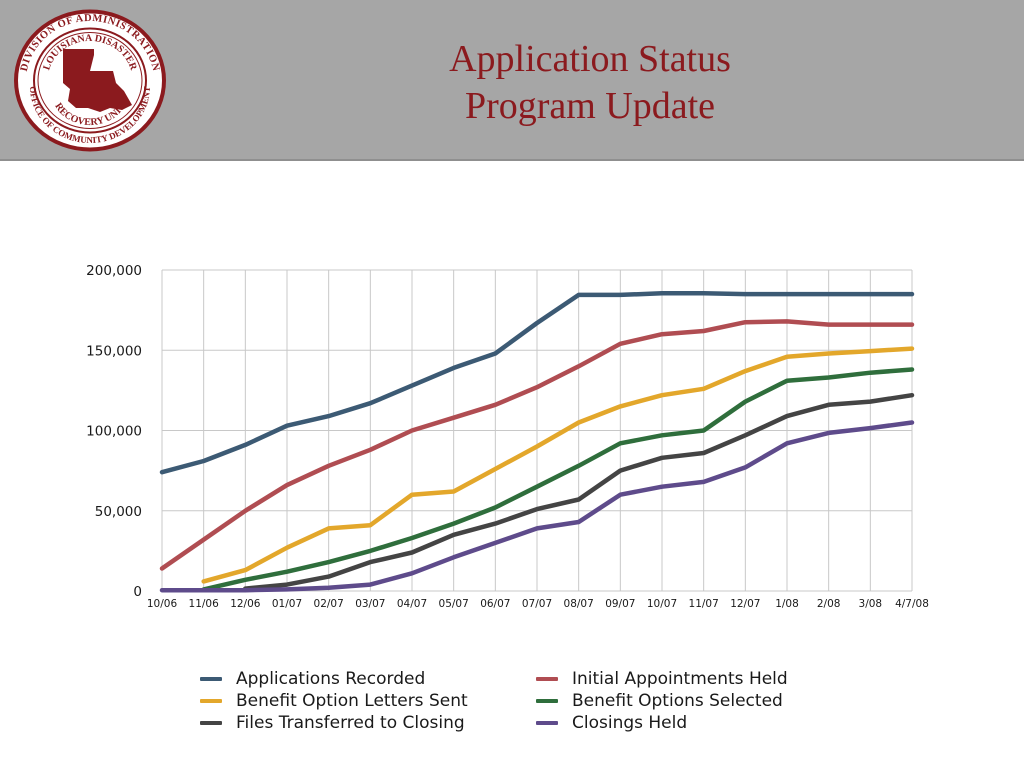 This screenshot has height=768, width=1024. I want to click on x-tick-label: 12/07, so click(745, 604).